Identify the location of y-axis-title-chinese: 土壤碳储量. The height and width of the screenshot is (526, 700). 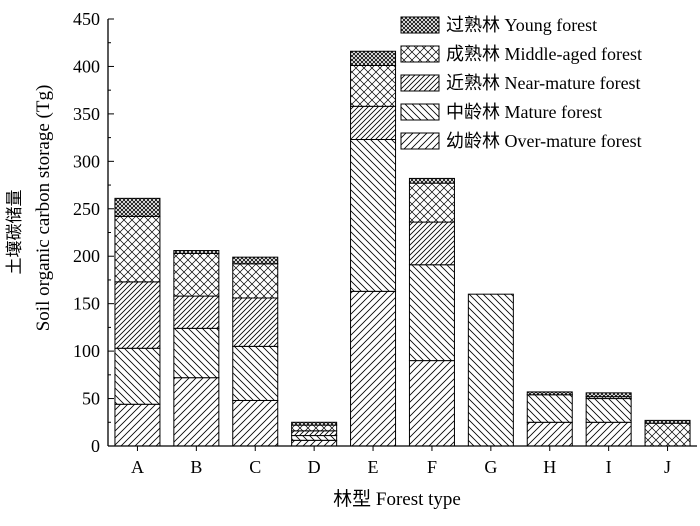
(14, 232).